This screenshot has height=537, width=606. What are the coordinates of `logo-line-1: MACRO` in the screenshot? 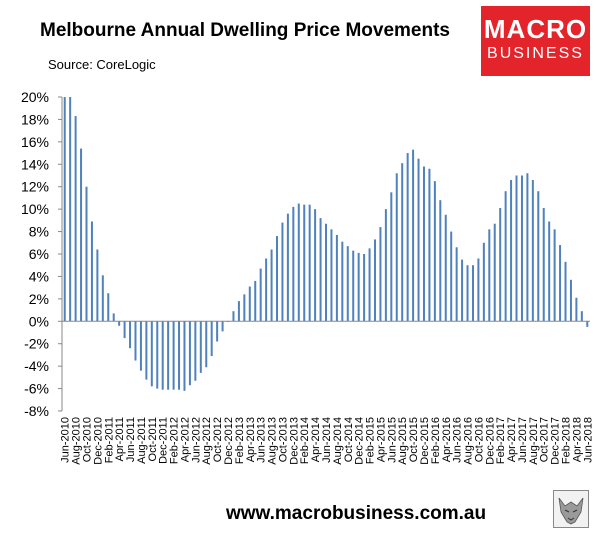 It's located at (535, 29).